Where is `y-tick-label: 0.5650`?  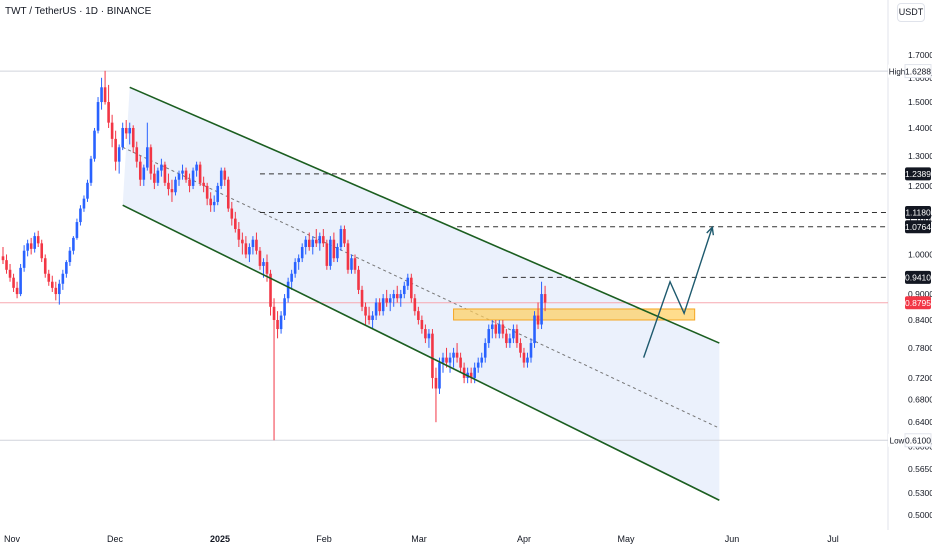
y-tick-label: 0.5650 is located at coordinates (920, 469).